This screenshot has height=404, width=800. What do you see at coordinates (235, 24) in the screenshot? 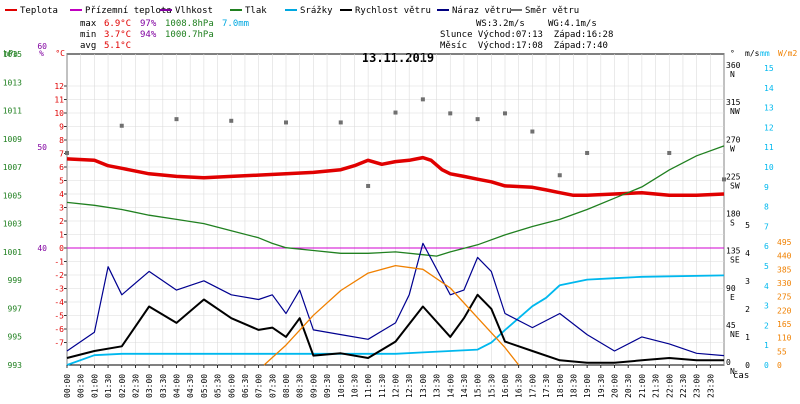
I see `stat-max-rain: 7.0mm` at bounding box center [235, 24].